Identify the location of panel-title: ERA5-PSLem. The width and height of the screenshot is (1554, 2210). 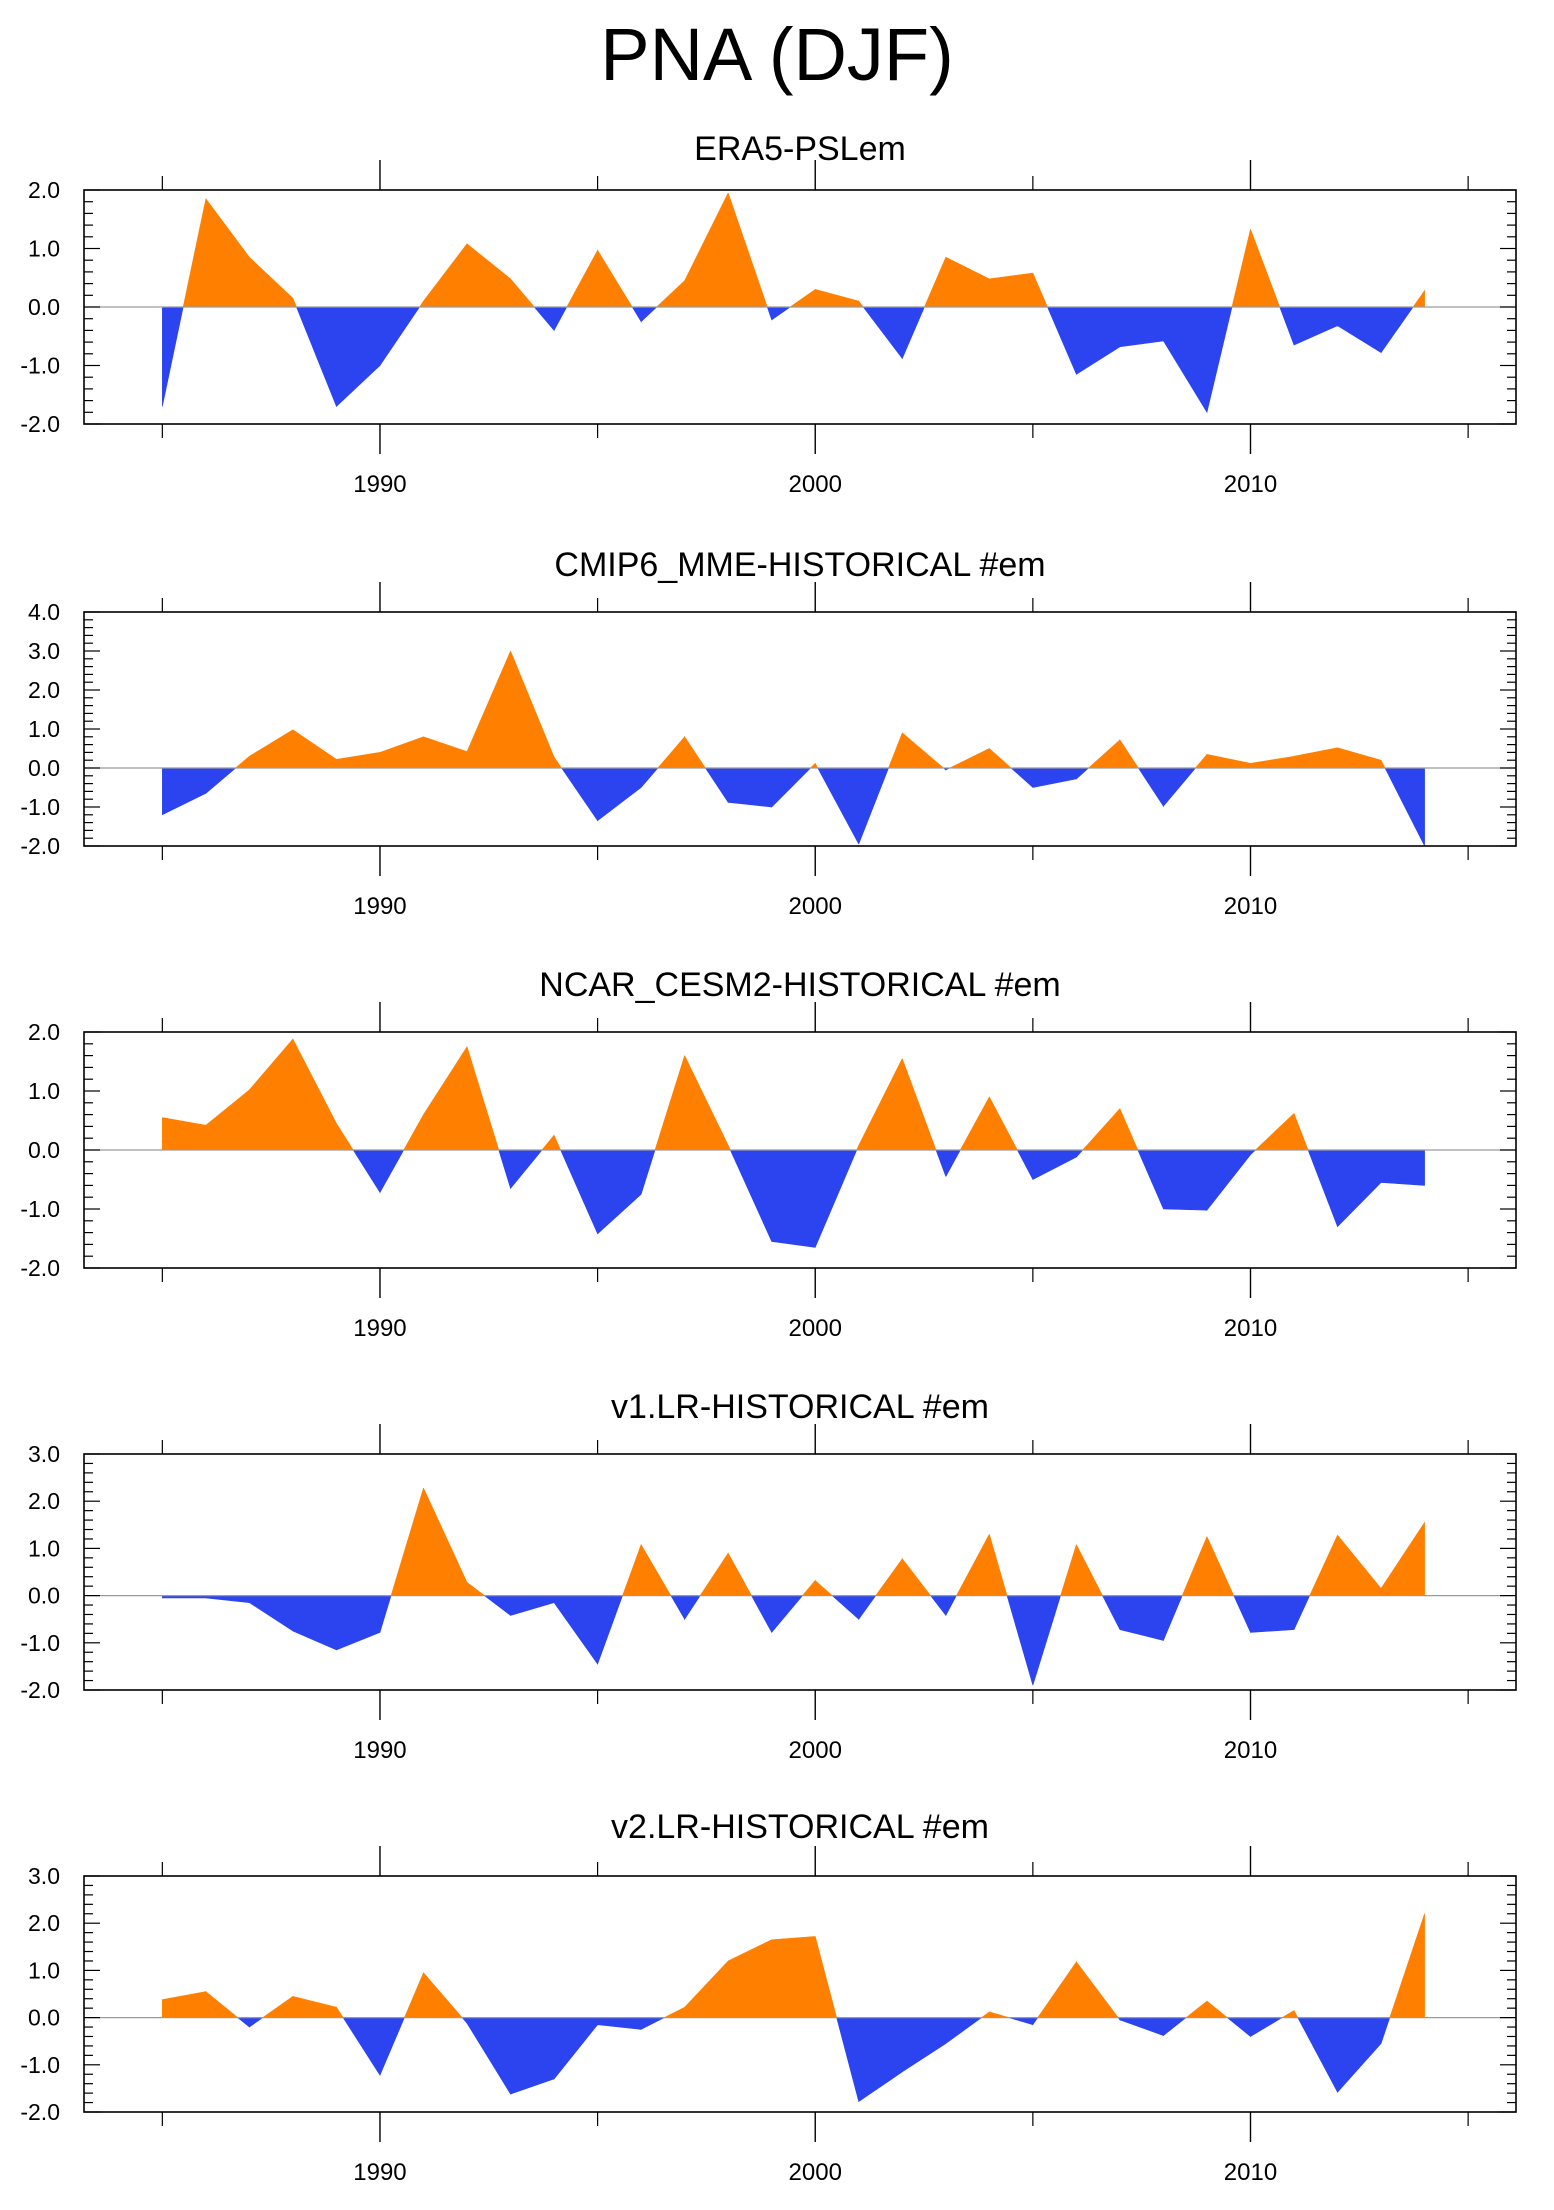
(800, 149).